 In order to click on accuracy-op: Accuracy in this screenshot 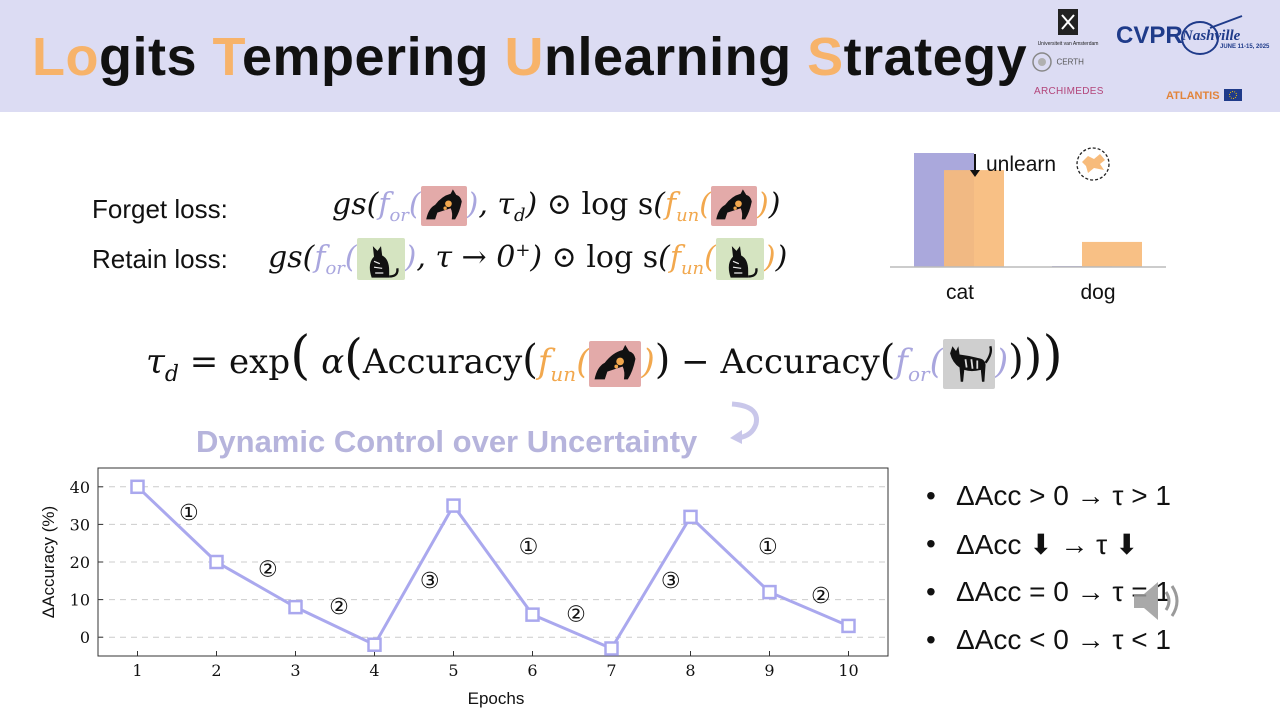, I will do `click(442, 362)`.